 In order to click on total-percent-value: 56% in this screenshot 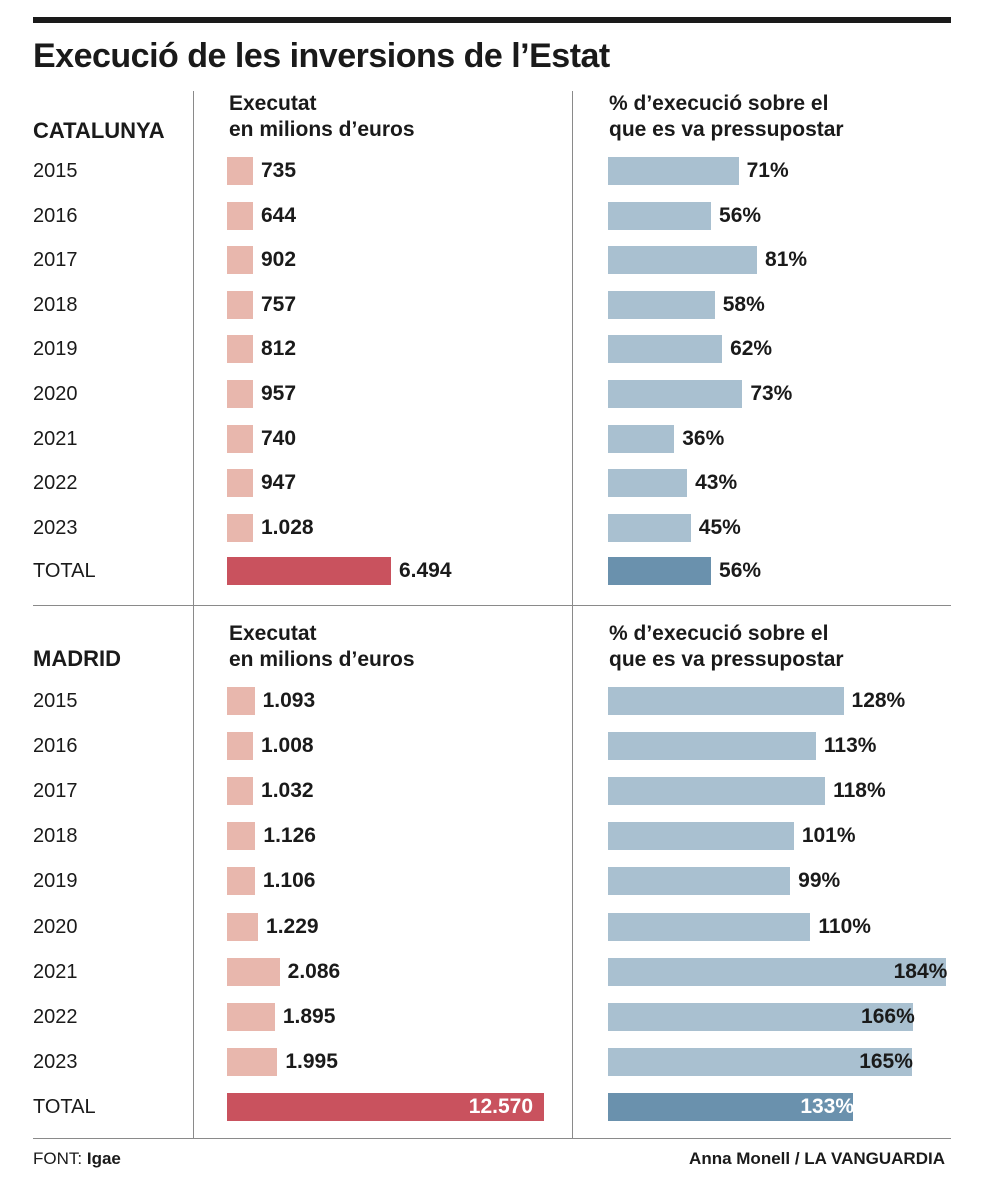, I will do `click(740, 570)`.